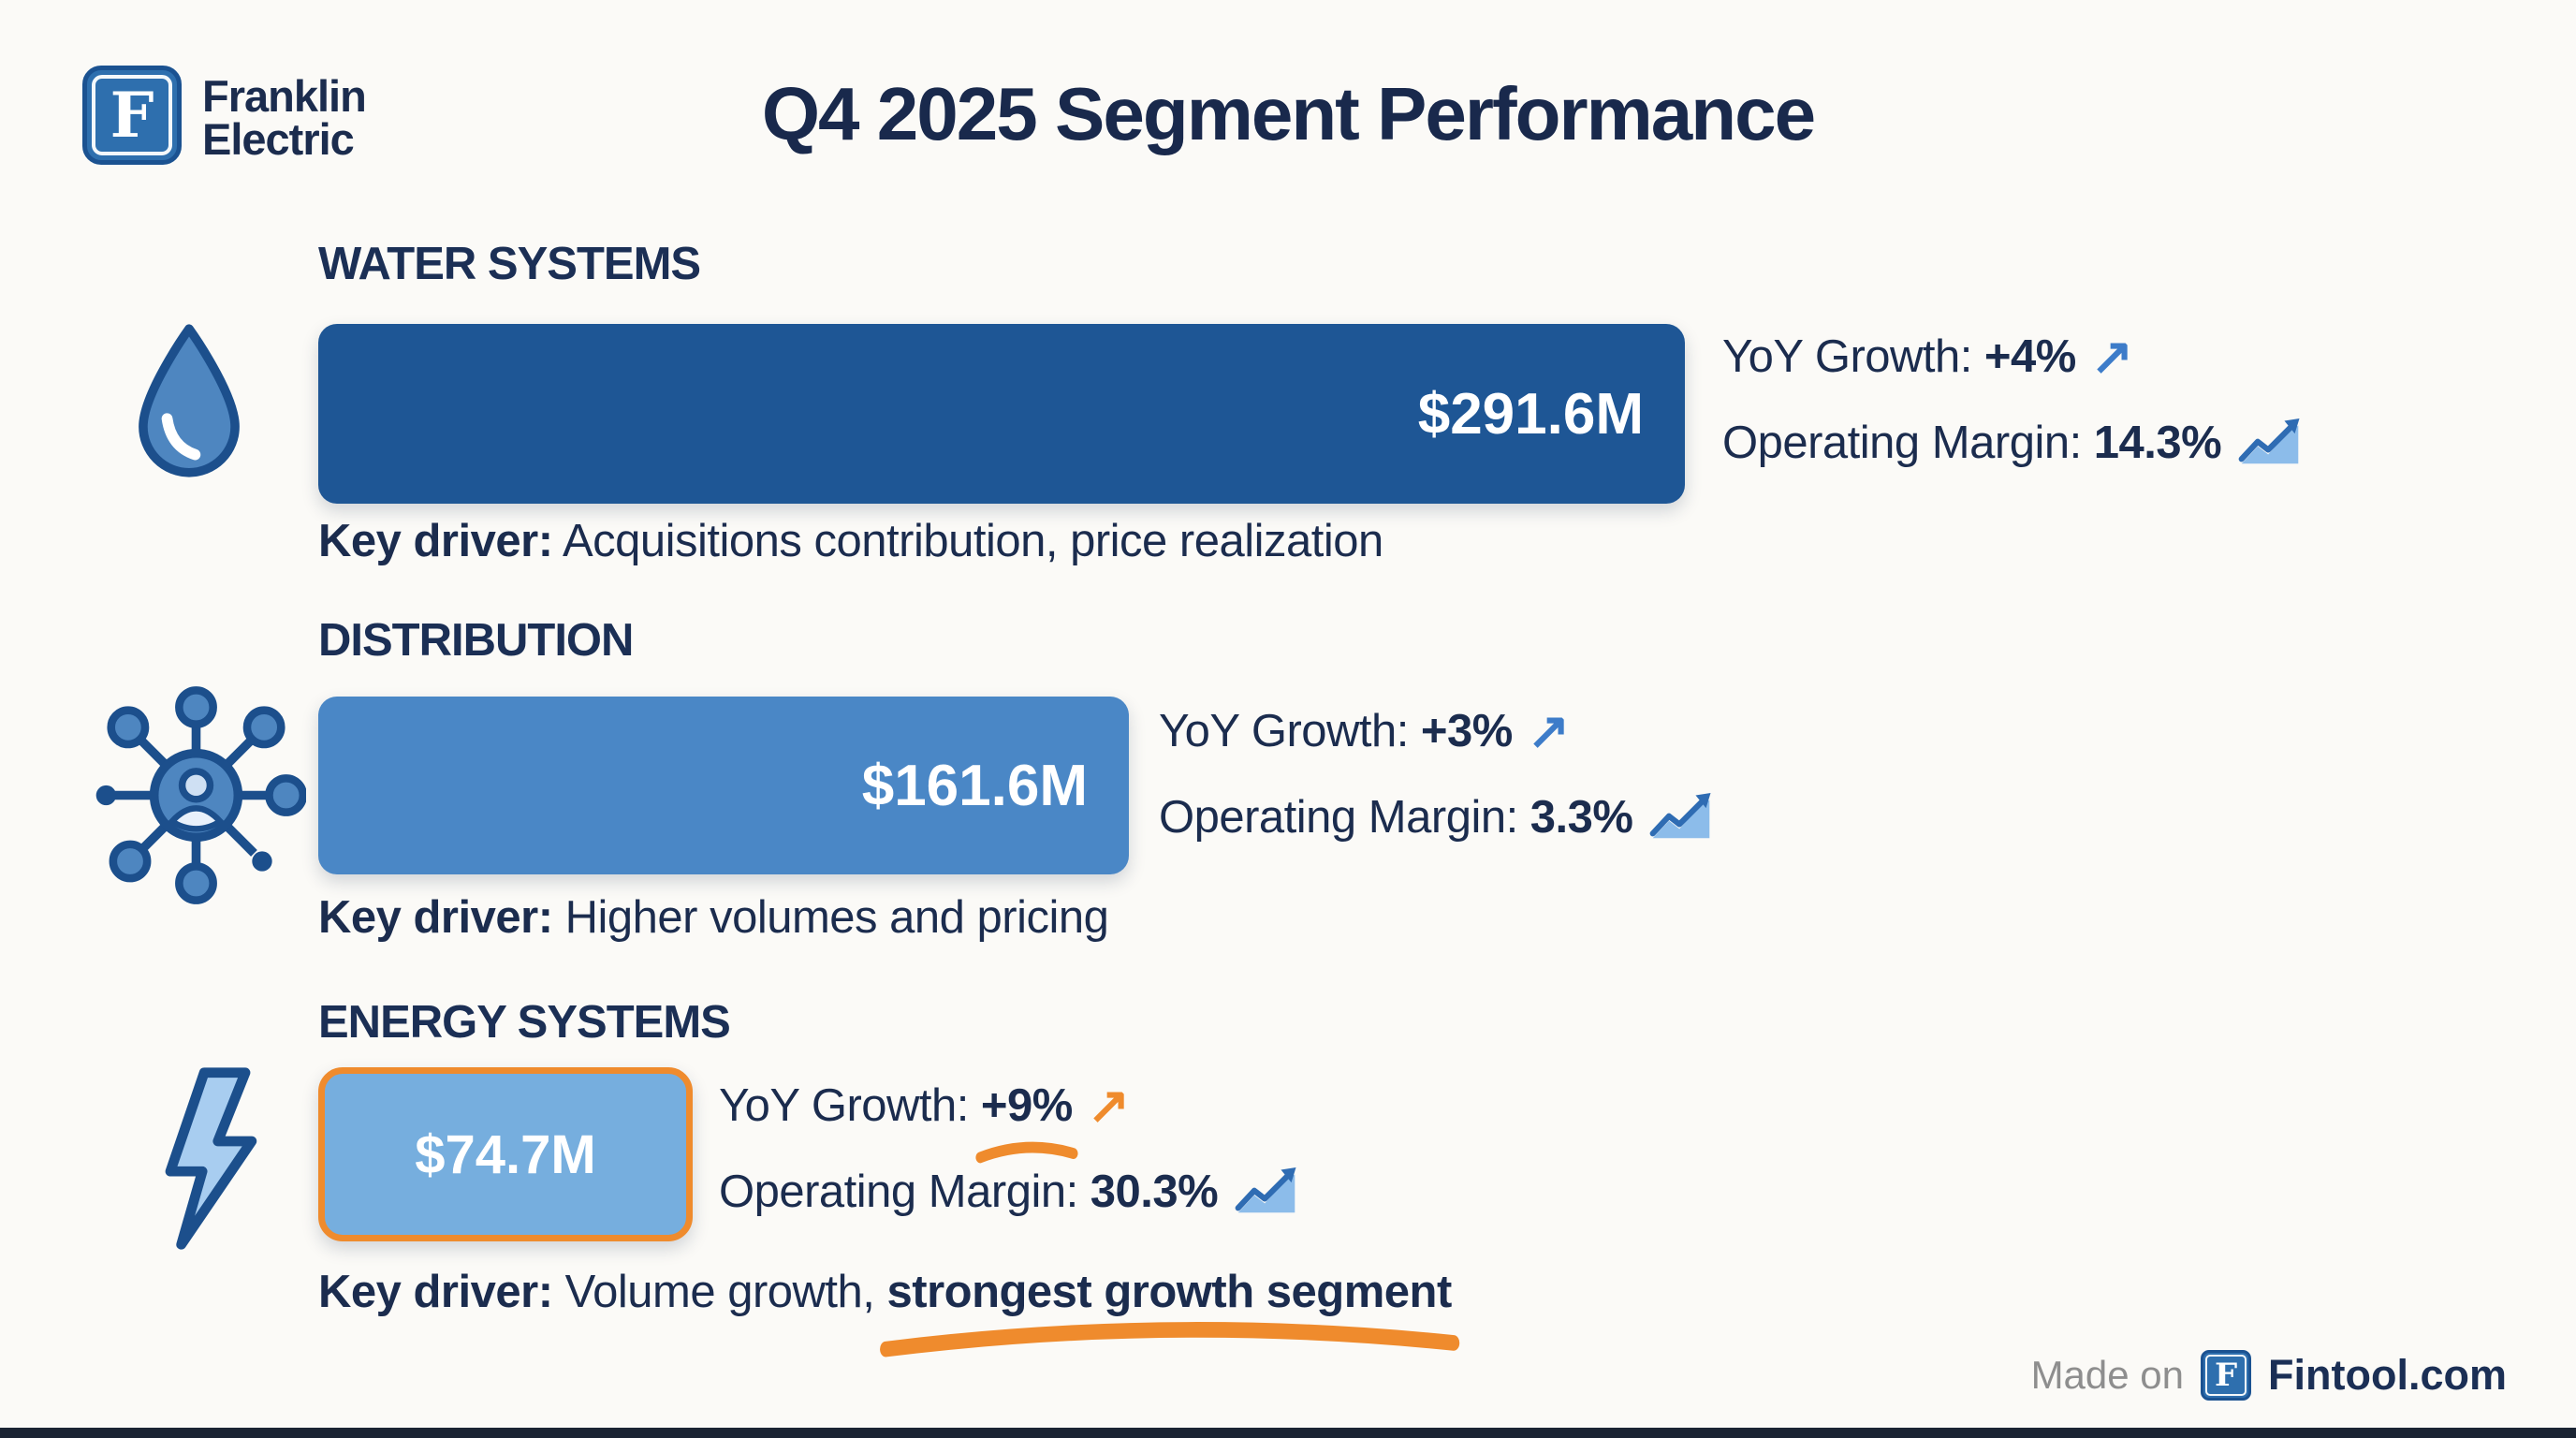 The height and width of the screenshot is (1438, 2576). Describe the element at coordinates (2387, 1375) in the screenshot. I see `fintool-site-label: Fintool.com` at that location.